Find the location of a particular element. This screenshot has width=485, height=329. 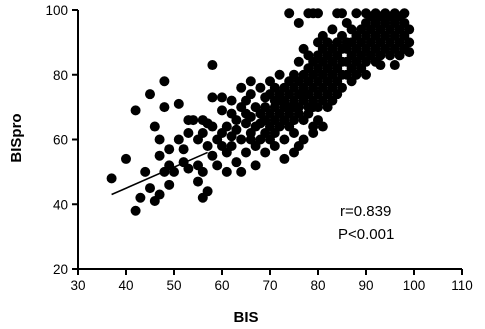

x-axis-ticks: 30 40 50 60 70 80 90 100 110 is located at coordinates (271, 281).